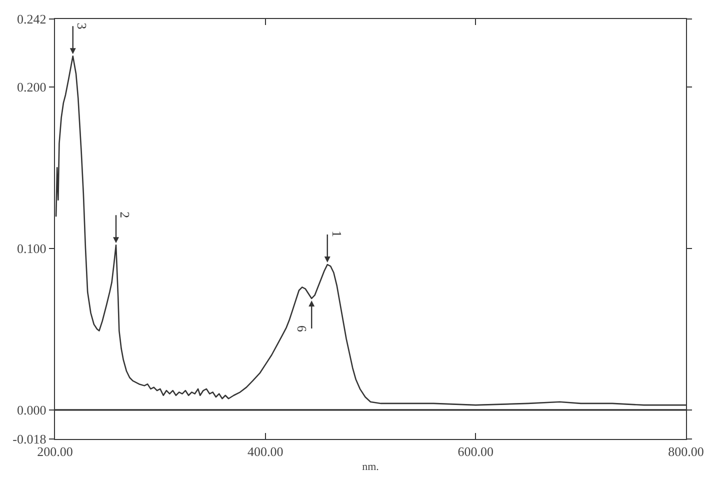  Describe the element at coordinates (82, 26) in the screenshot. I see `annotation: 3` at that location.